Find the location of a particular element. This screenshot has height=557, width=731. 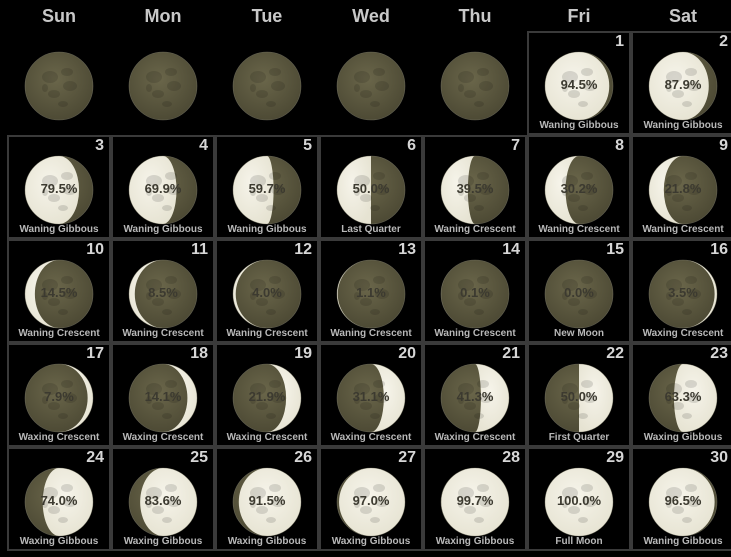

day-cell-12: 12 4.0% Waning Crescent is located at coordinates (267, 291).